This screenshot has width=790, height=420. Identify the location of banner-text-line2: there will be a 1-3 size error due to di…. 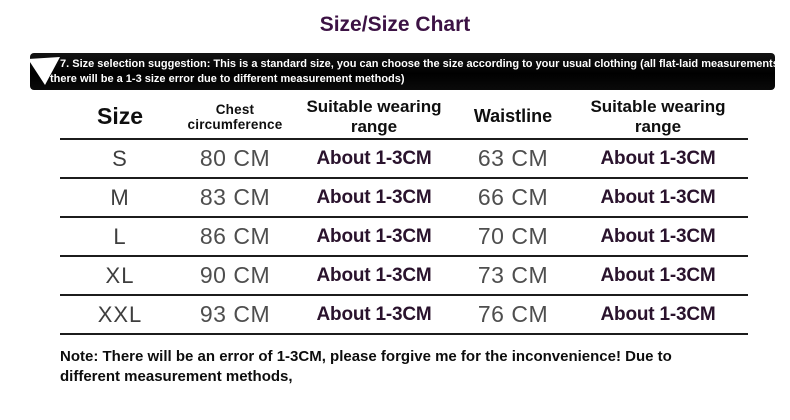
(227, 78).